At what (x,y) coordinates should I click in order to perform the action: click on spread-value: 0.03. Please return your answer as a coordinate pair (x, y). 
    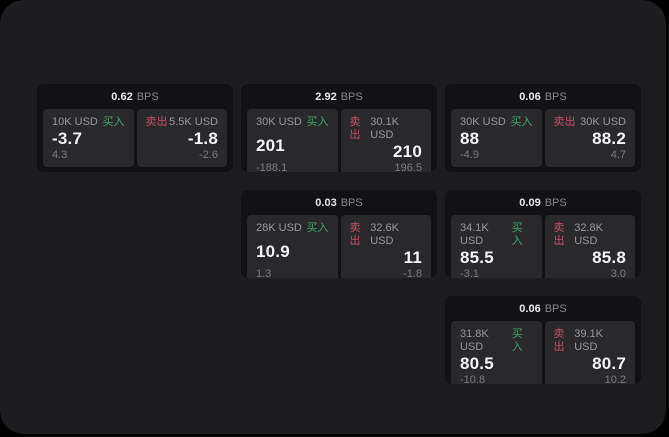
    Looking at the image, I should click on (326, 202).